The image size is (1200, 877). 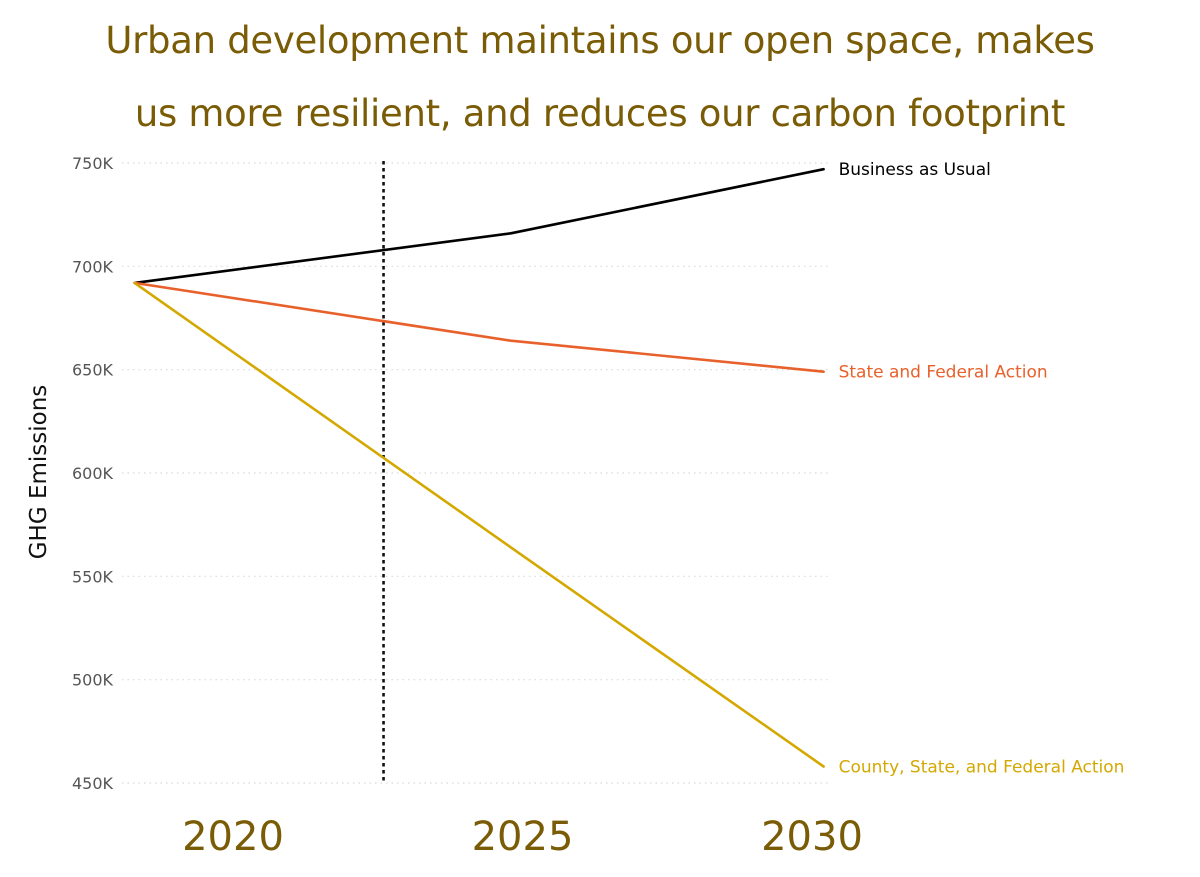 What do you see at coordinates (982, 767) in the screenshot?
I see `series-label: County, State, and Federal Action` at bounding box center [982, 767].